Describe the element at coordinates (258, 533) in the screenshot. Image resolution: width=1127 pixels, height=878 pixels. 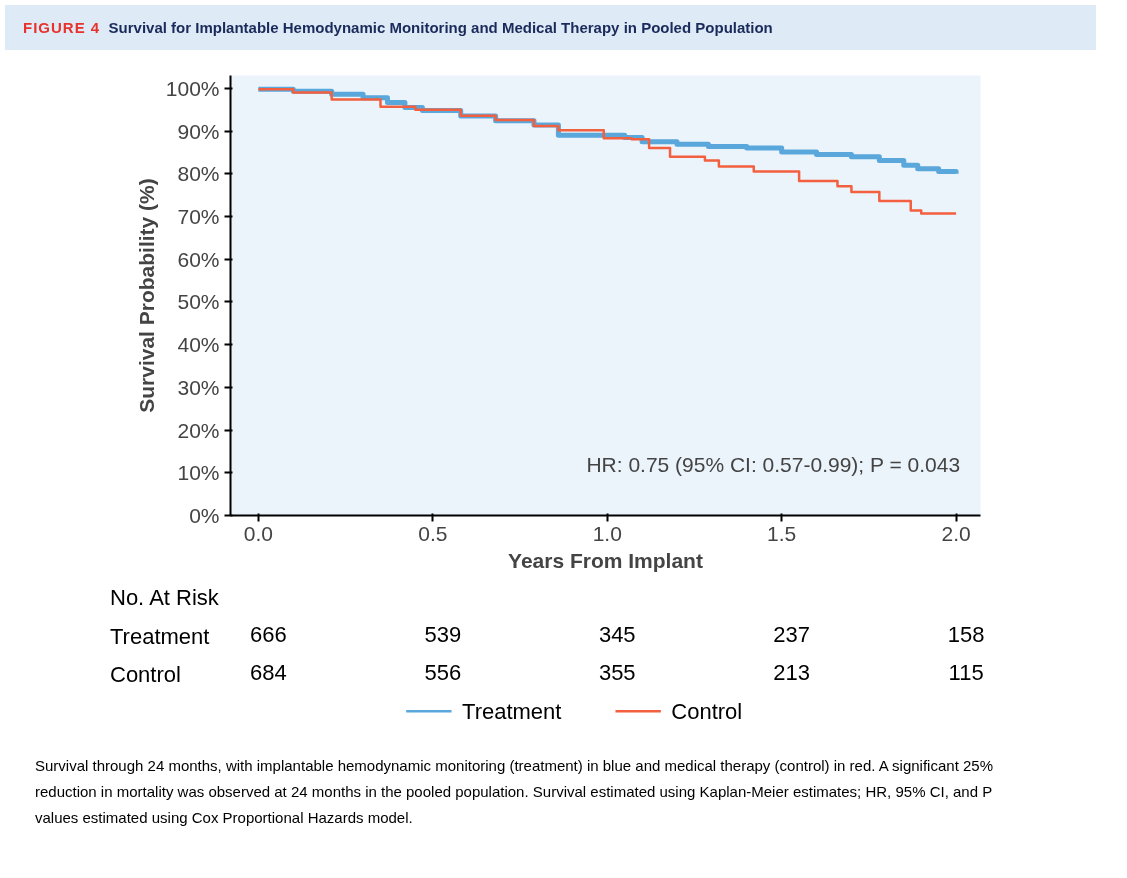
I see `x-tick-label: 0.0` at that location.